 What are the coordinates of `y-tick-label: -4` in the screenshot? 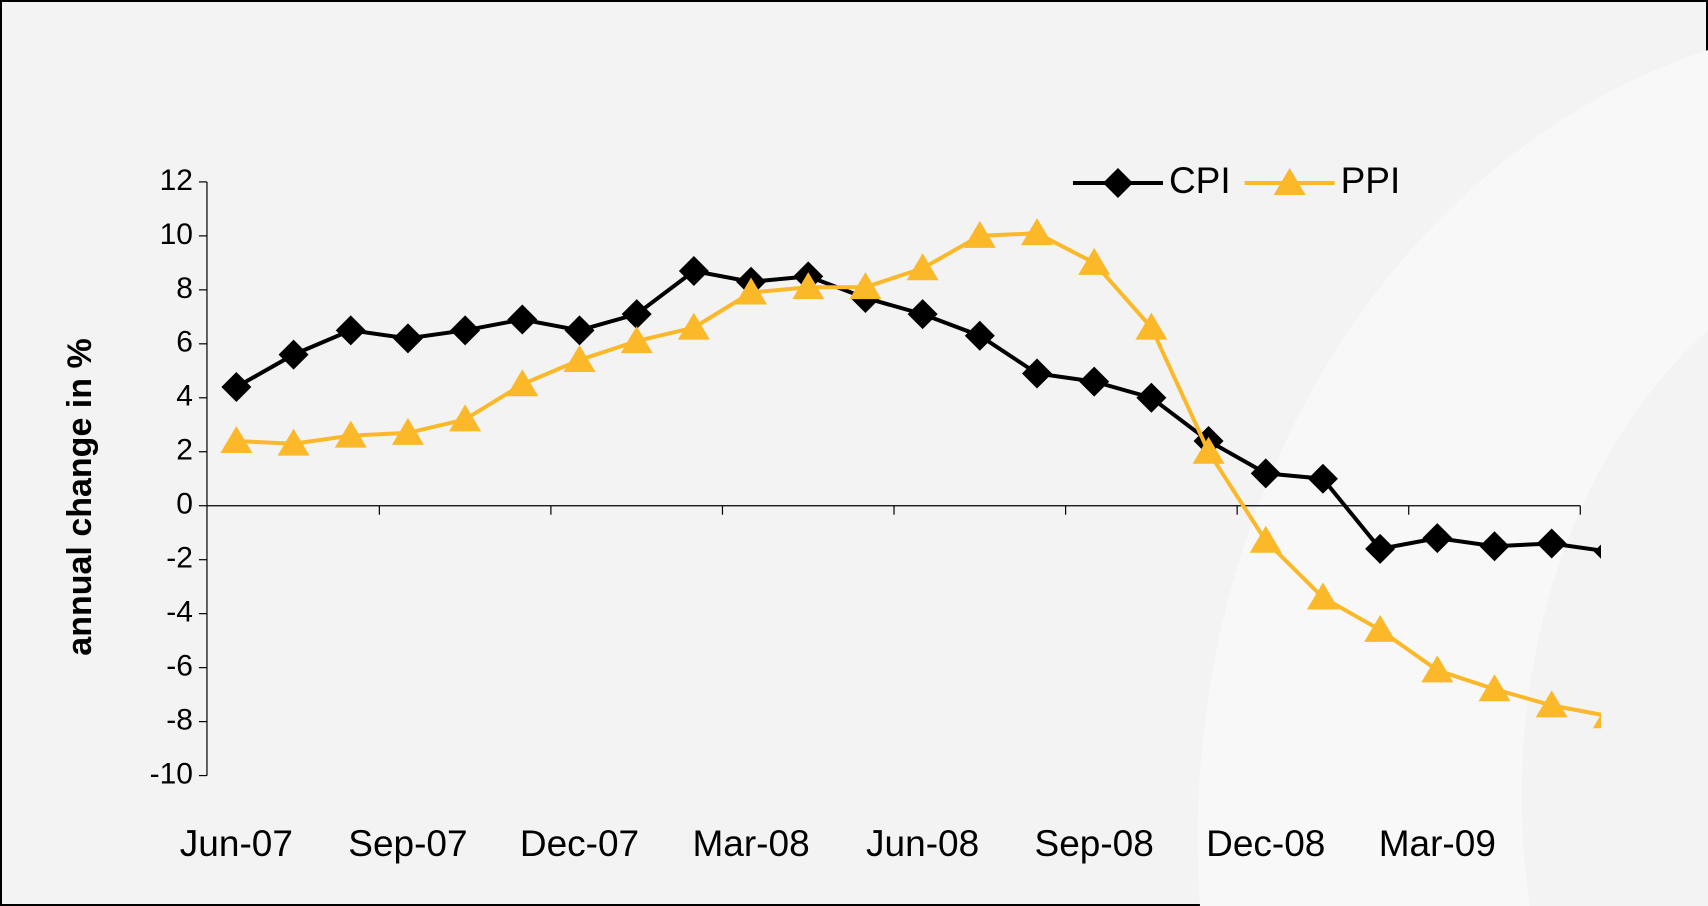 It's located at (179, 612).